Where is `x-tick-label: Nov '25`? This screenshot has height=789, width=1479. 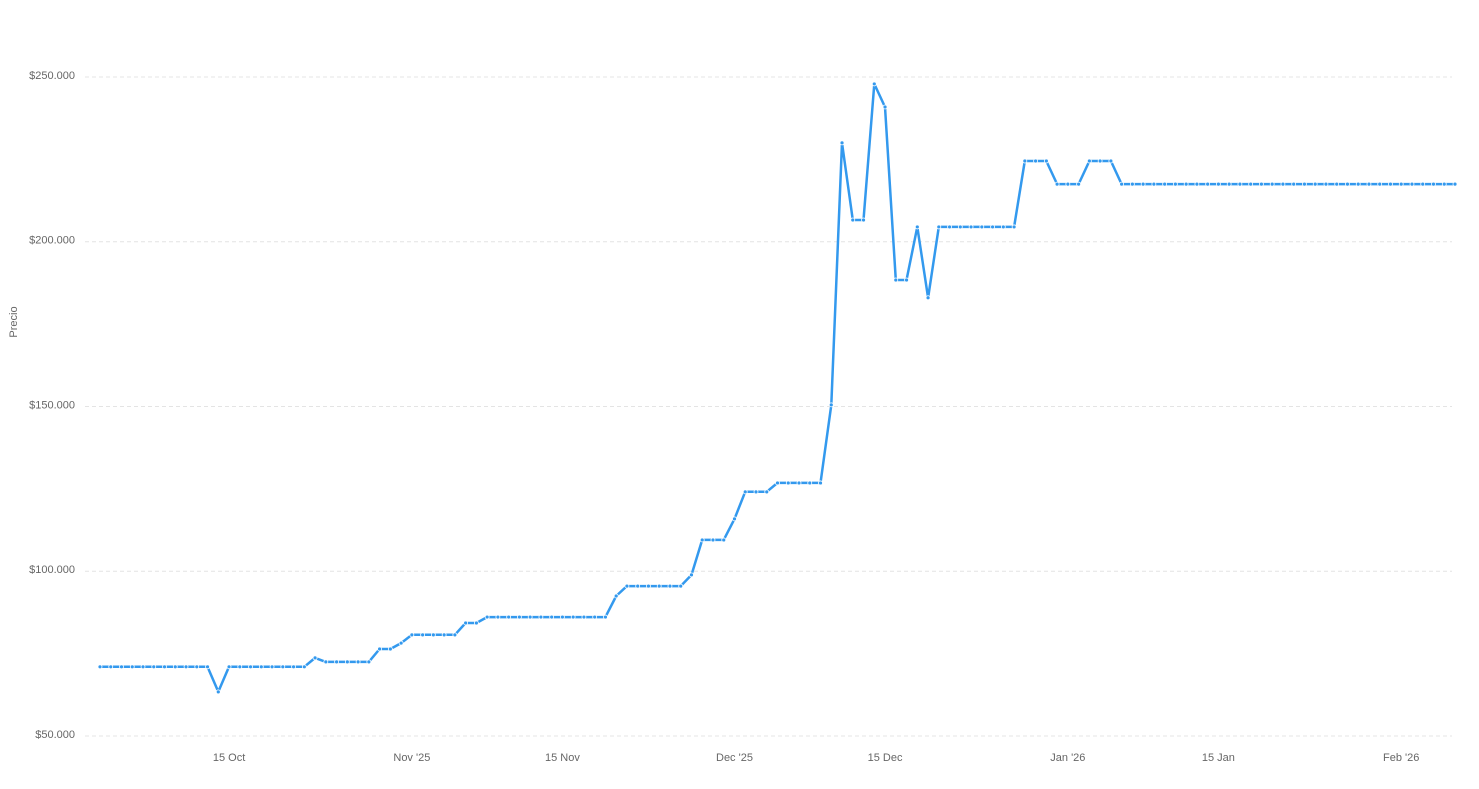
x-tick-label: Nov '25 is located at coordinates (411, 758).